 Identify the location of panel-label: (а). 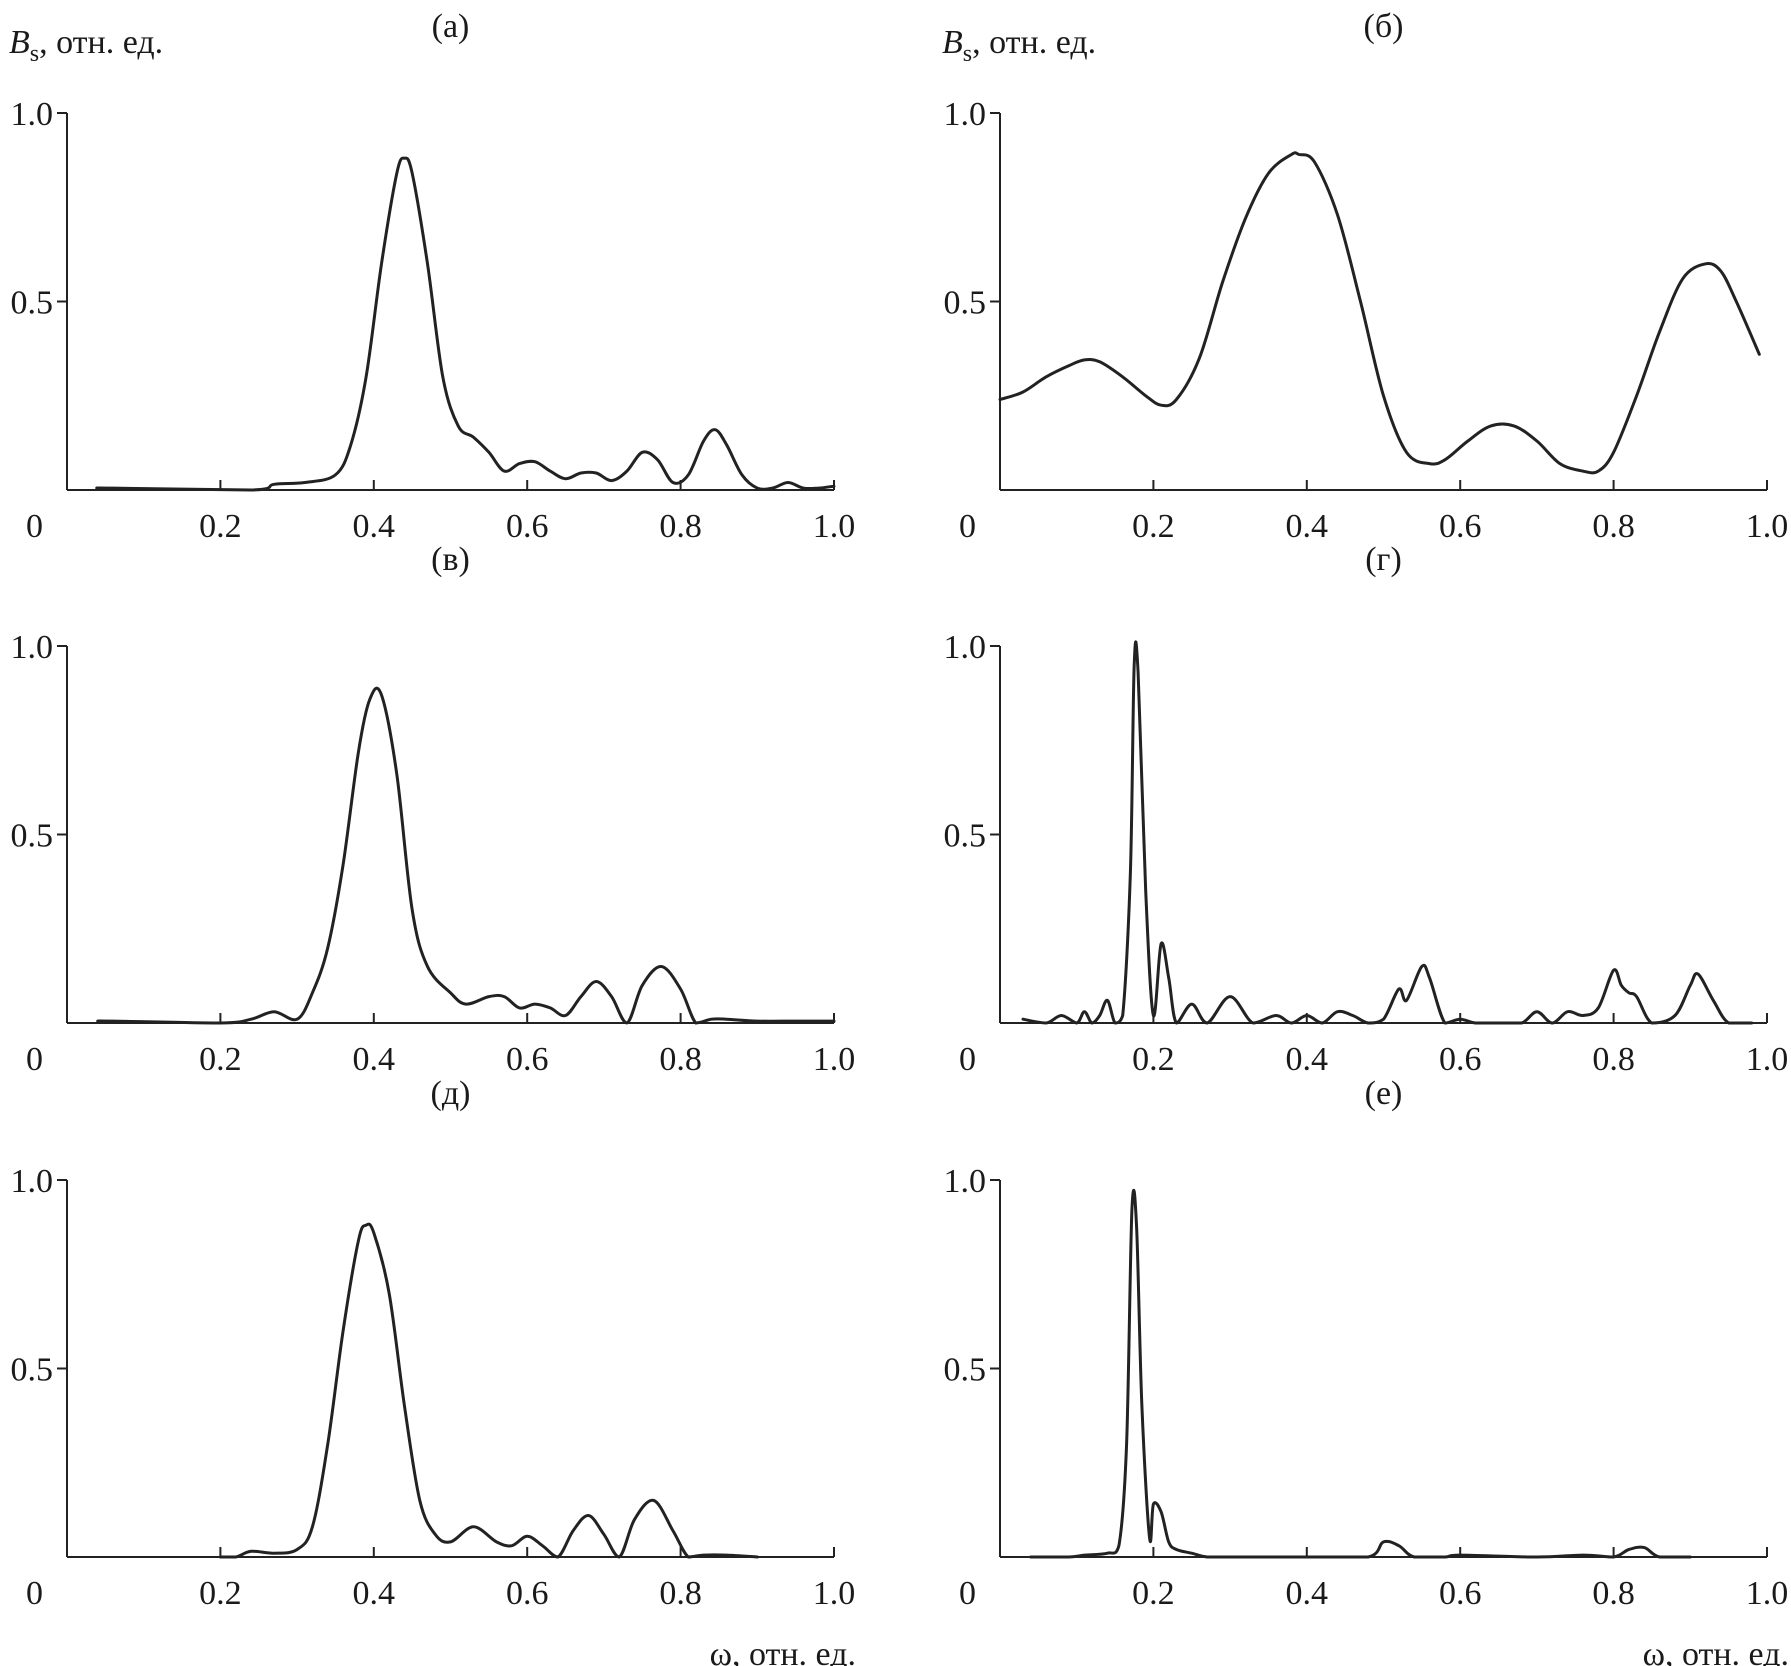
(451, 26).